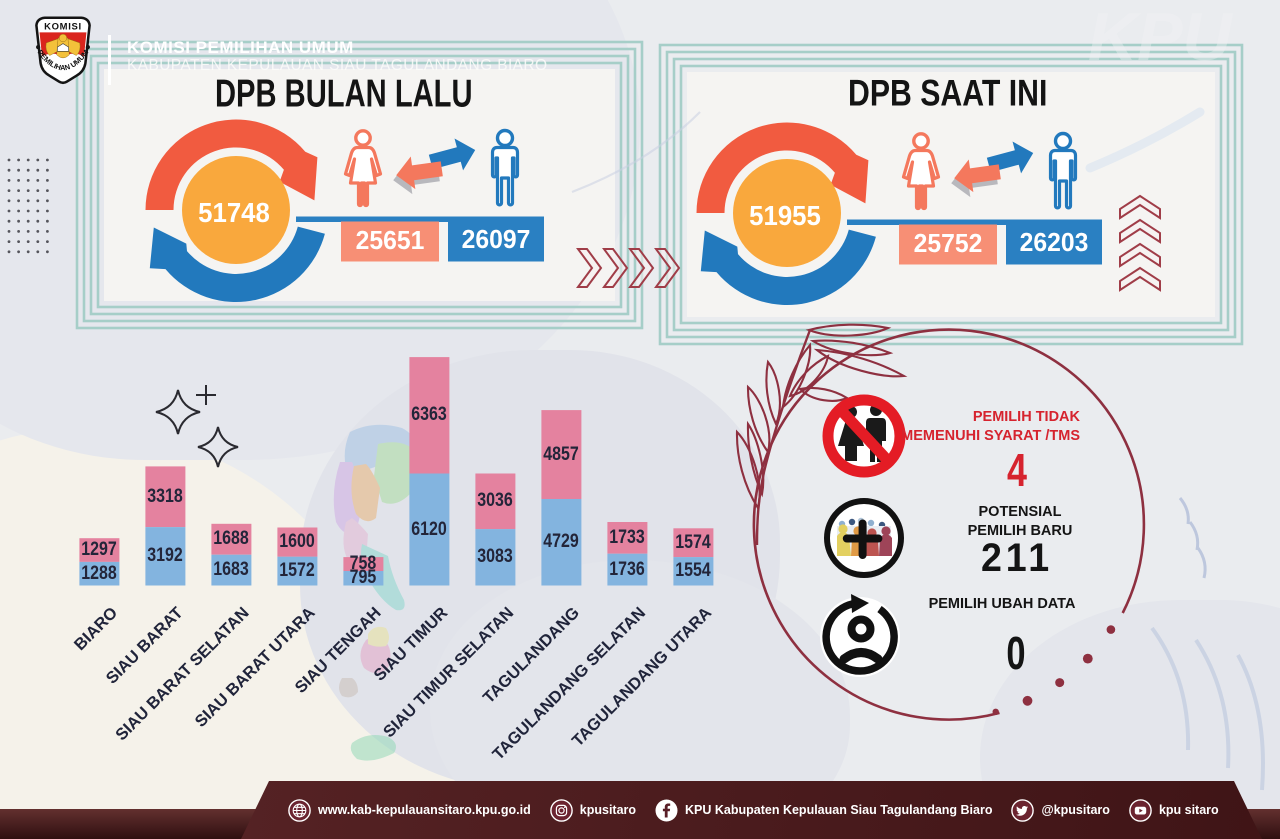 Image resolution: width=1280 pixels, height=839 pixels. I want to click on svg-text: KPU, so click(1160, 37).